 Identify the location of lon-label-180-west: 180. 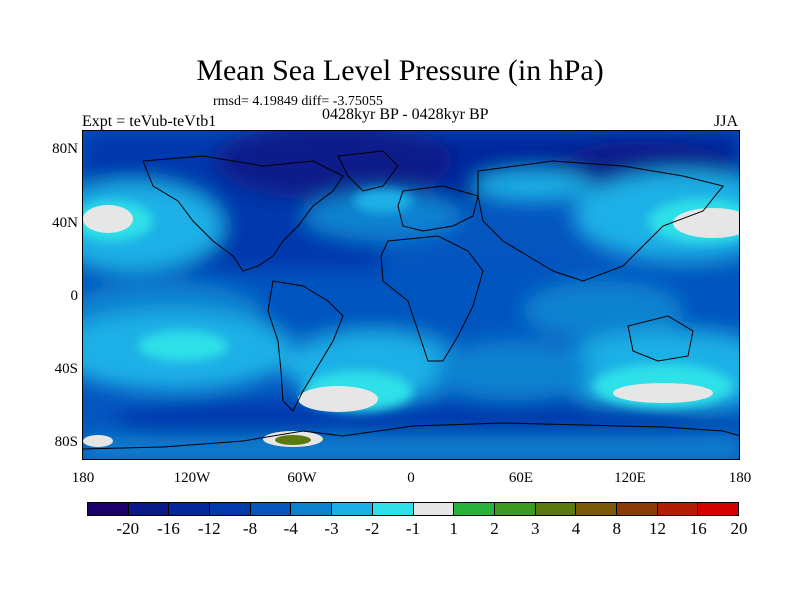
(83, 478).